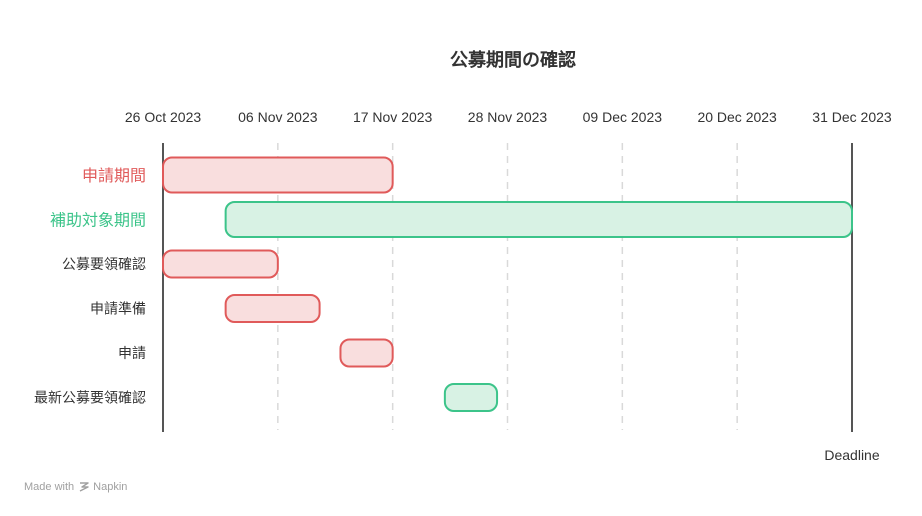 The height and width of the screenshot is (516, 922). I want to click on napkin-logo-icon, so click(84, 487).